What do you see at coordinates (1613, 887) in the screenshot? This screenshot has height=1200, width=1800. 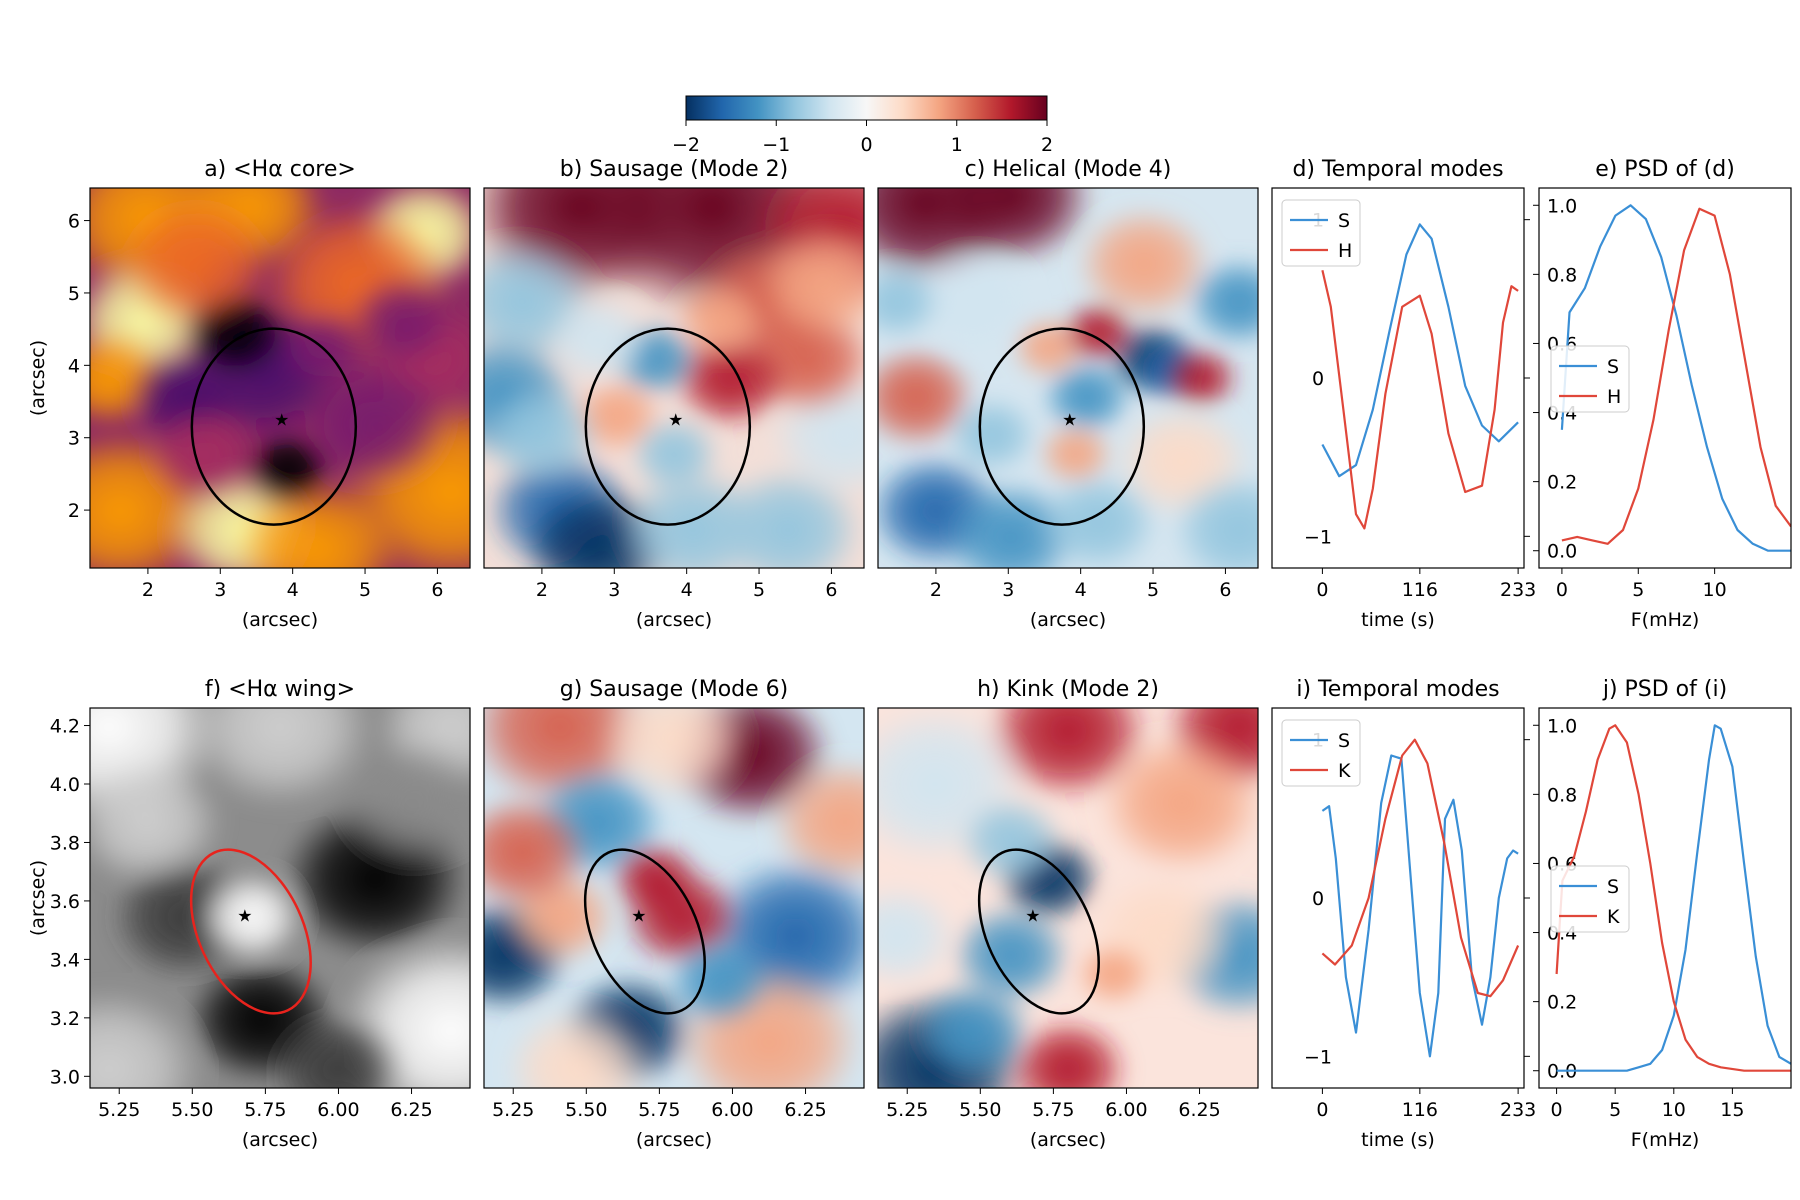 I see `legend-label-S: S` at bounding box center [1613, 887].